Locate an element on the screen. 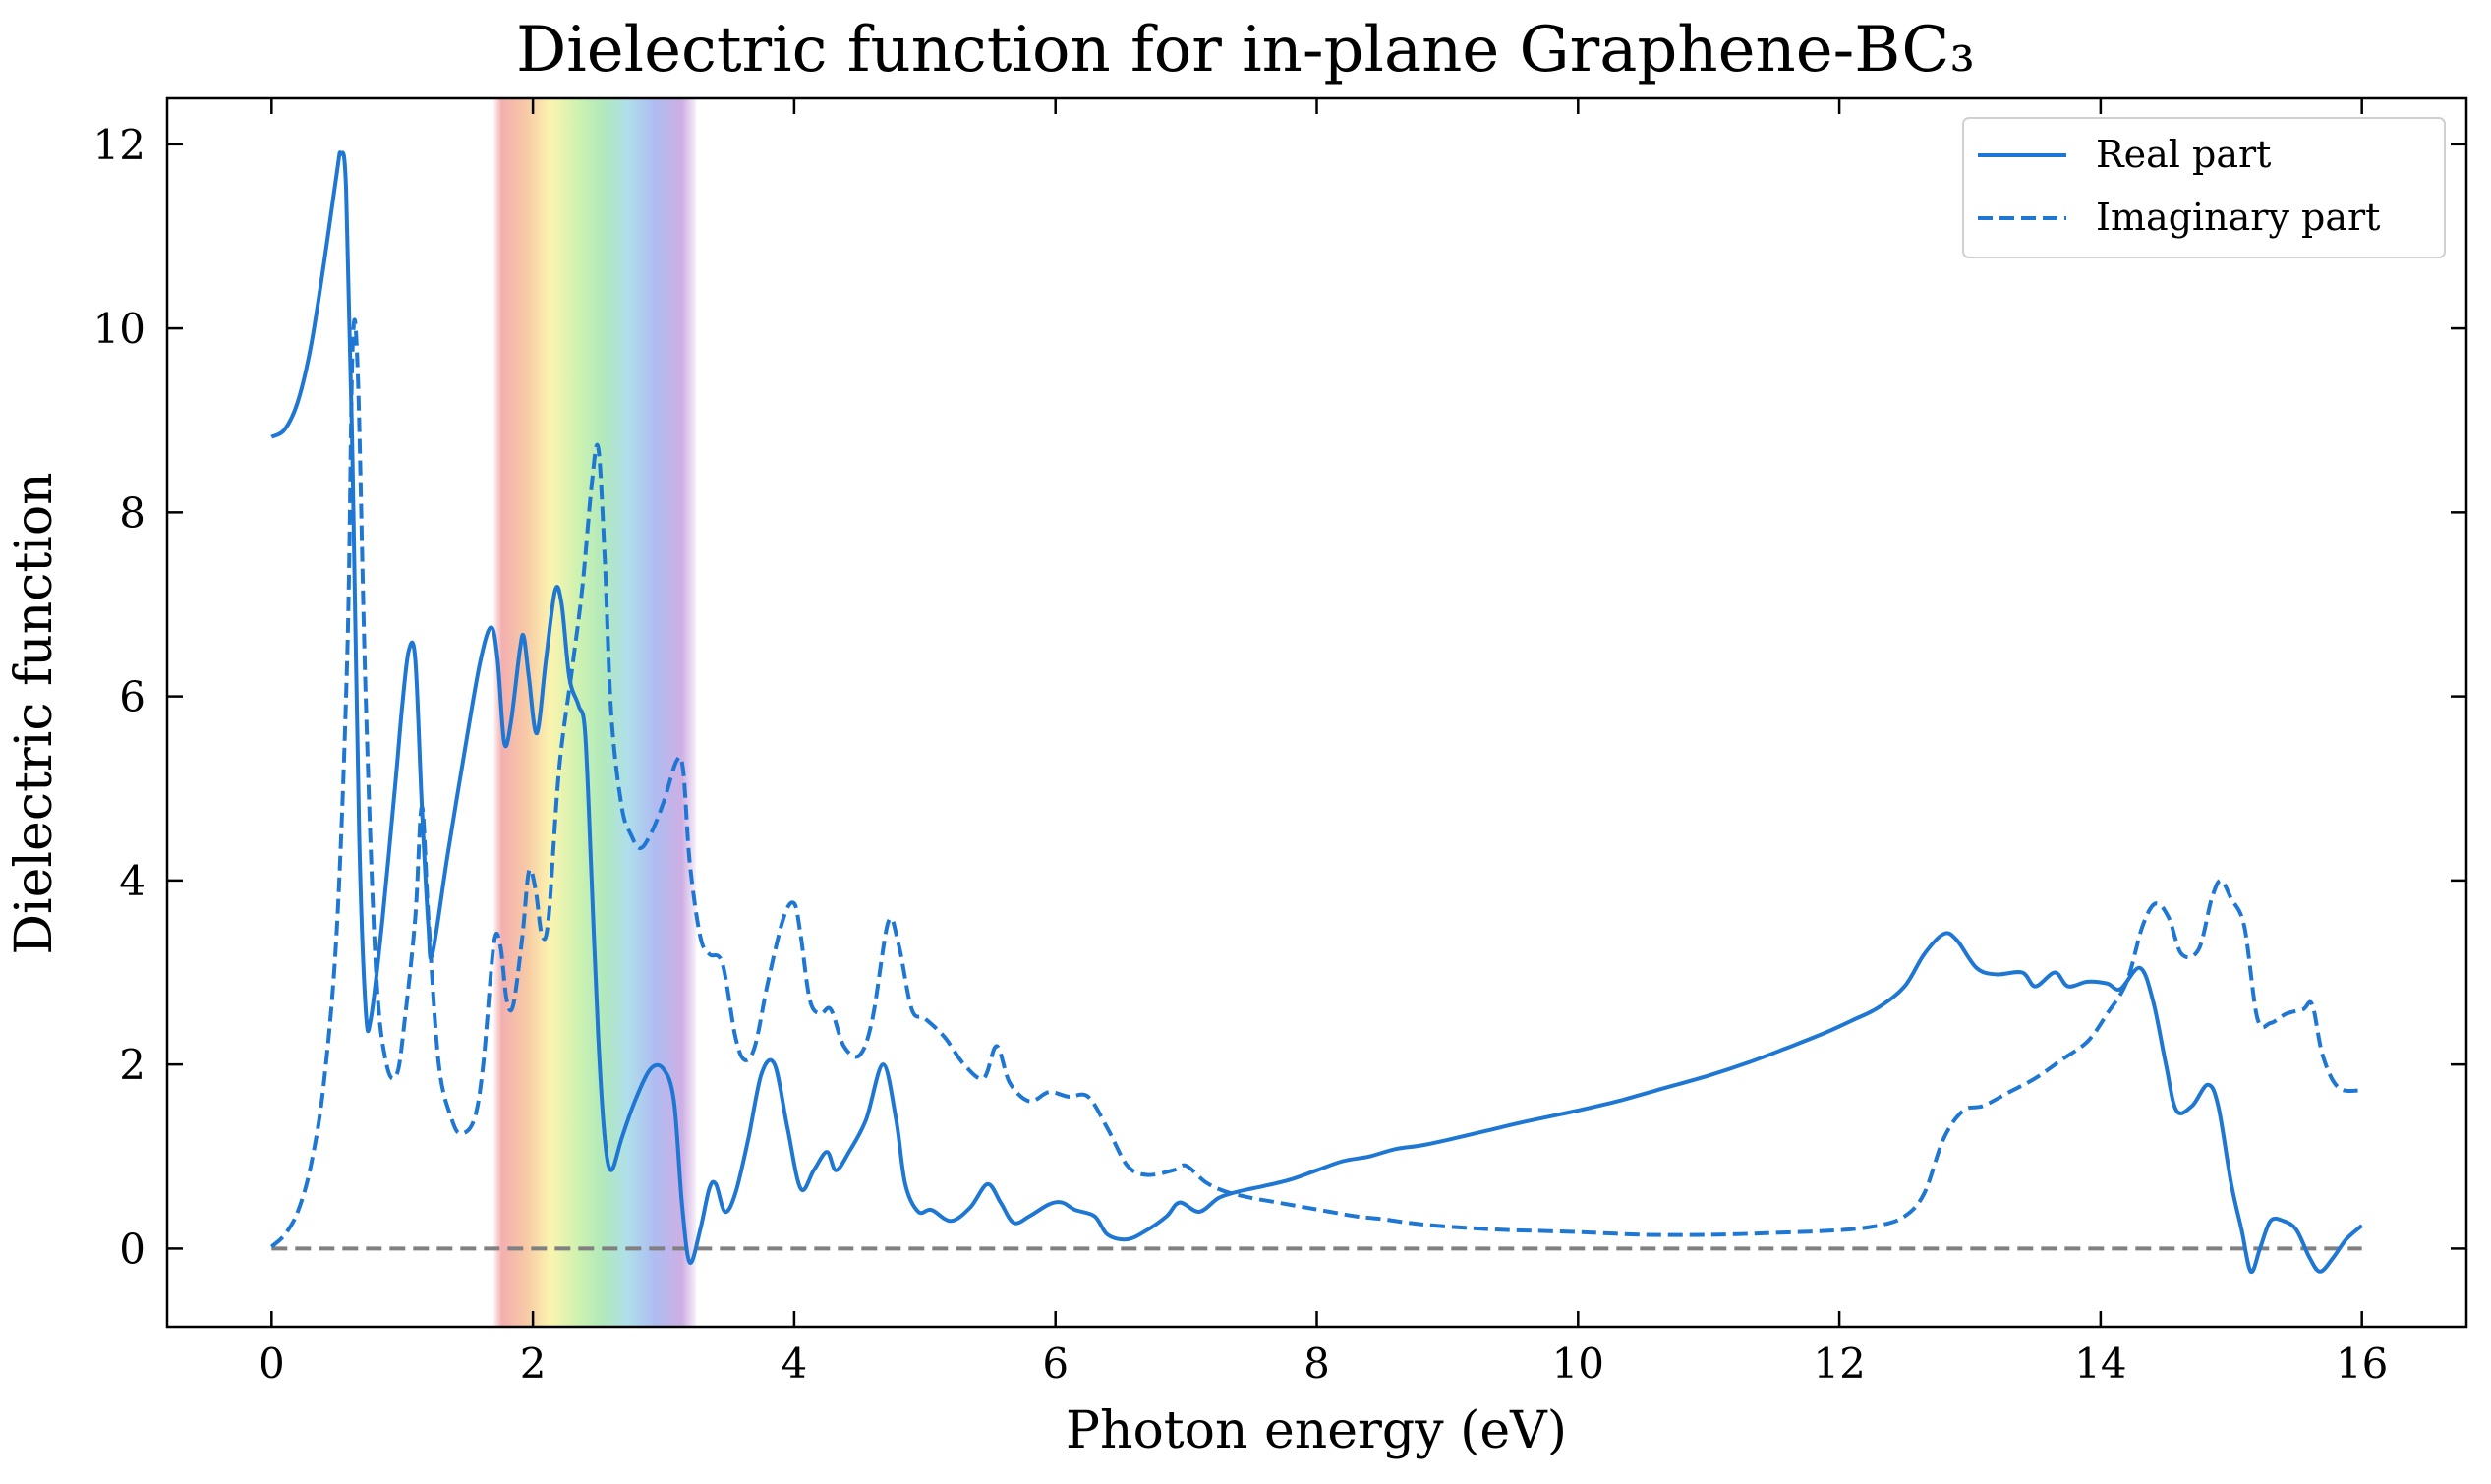  y-tick-label: 4 is located at coordinates (132, 881).